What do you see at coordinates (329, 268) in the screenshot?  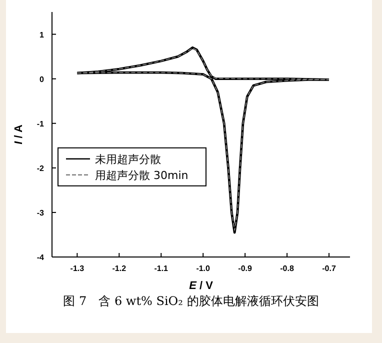 I see `x-tick-label: -0.7` at bounding box center [329, 268].